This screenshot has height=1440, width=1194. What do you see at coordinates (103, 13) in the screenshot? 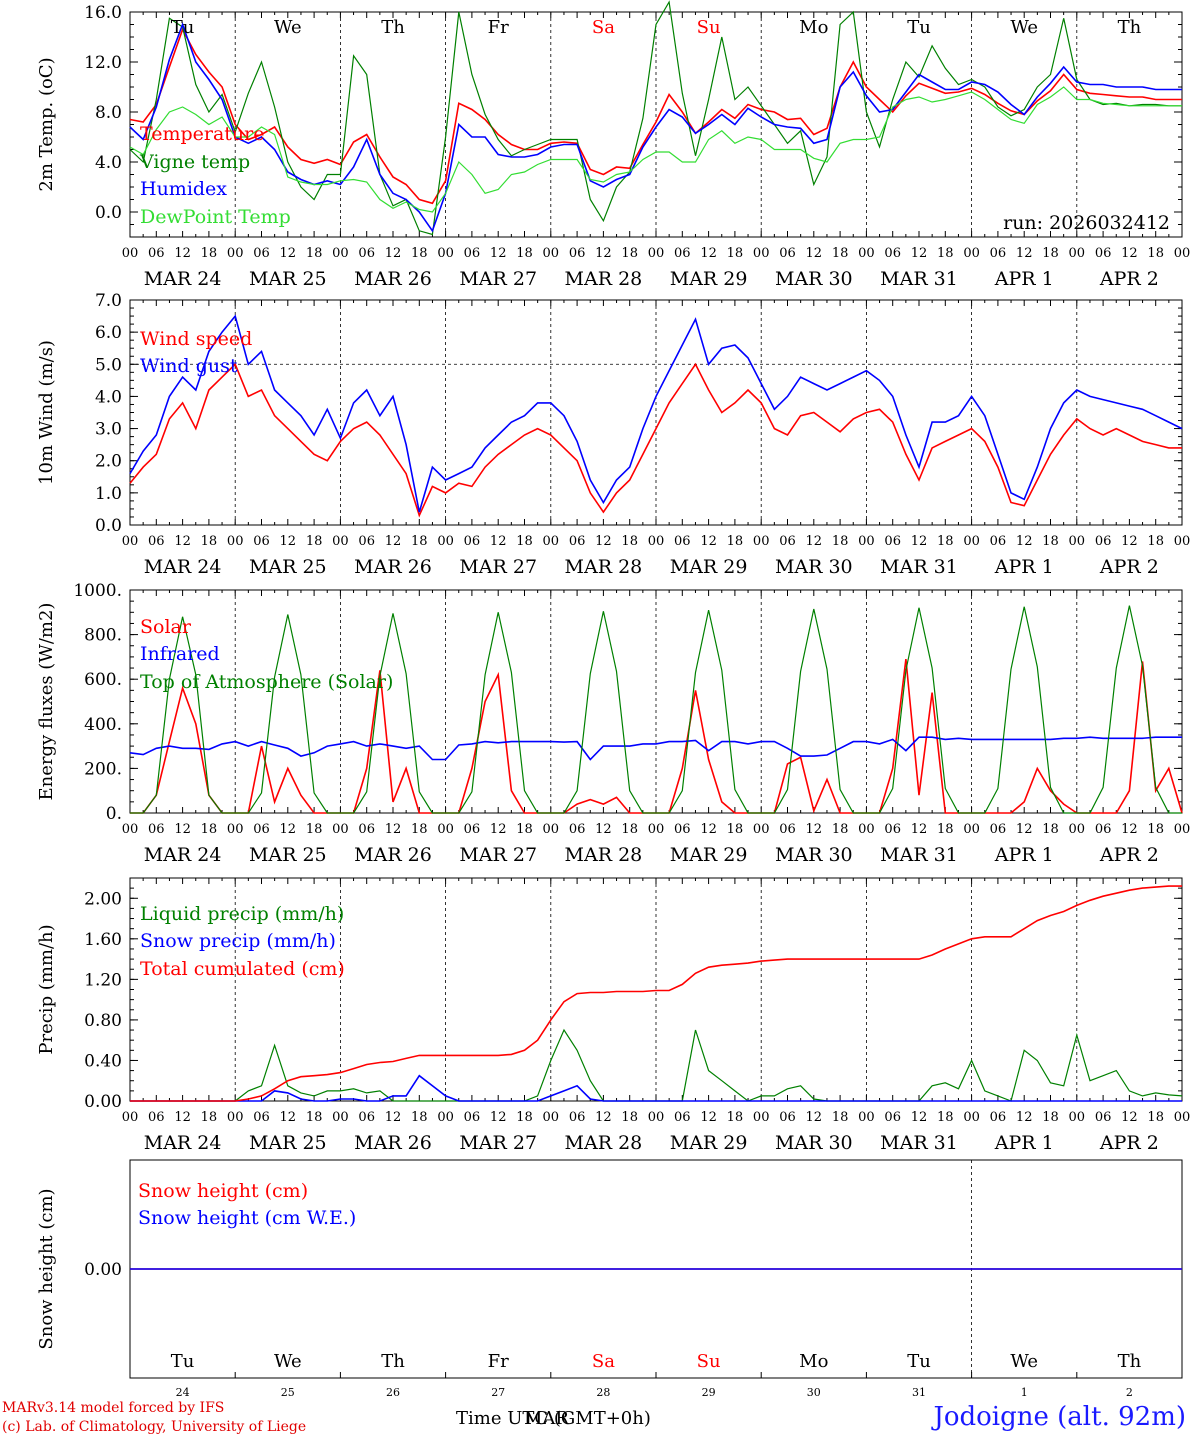
I see `y-tick-label: 16.0` at bounding box center [103, 13].